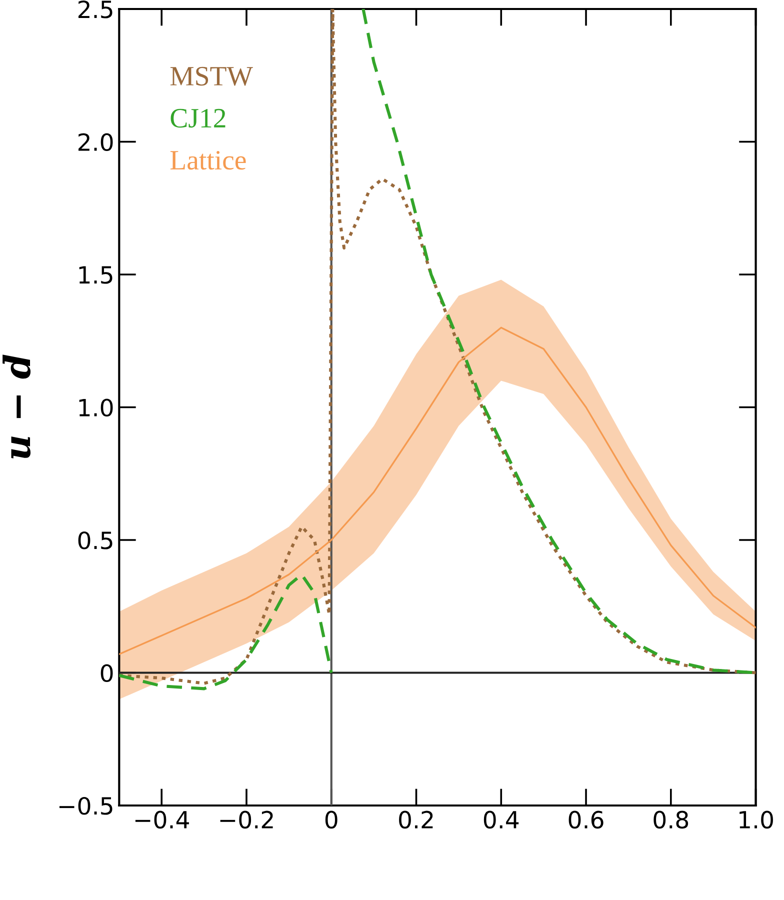 Image resolution: width=784 pixels, height=900 pixels. I want to click on x-tick-label: 0, so click(331, 819).